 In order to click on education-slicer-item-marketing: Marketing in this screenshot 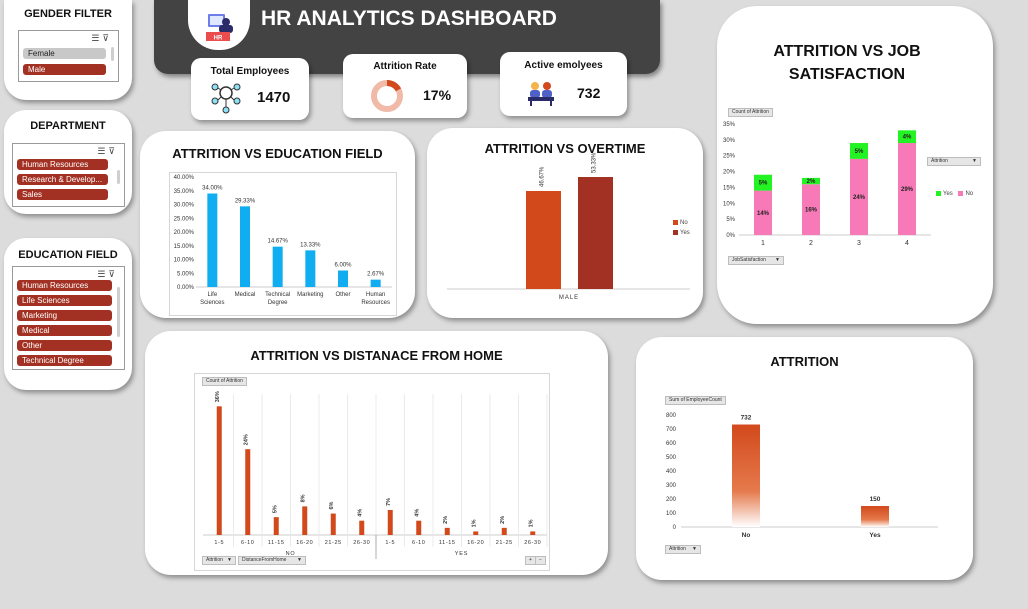, I will do `click(64, 315)`.